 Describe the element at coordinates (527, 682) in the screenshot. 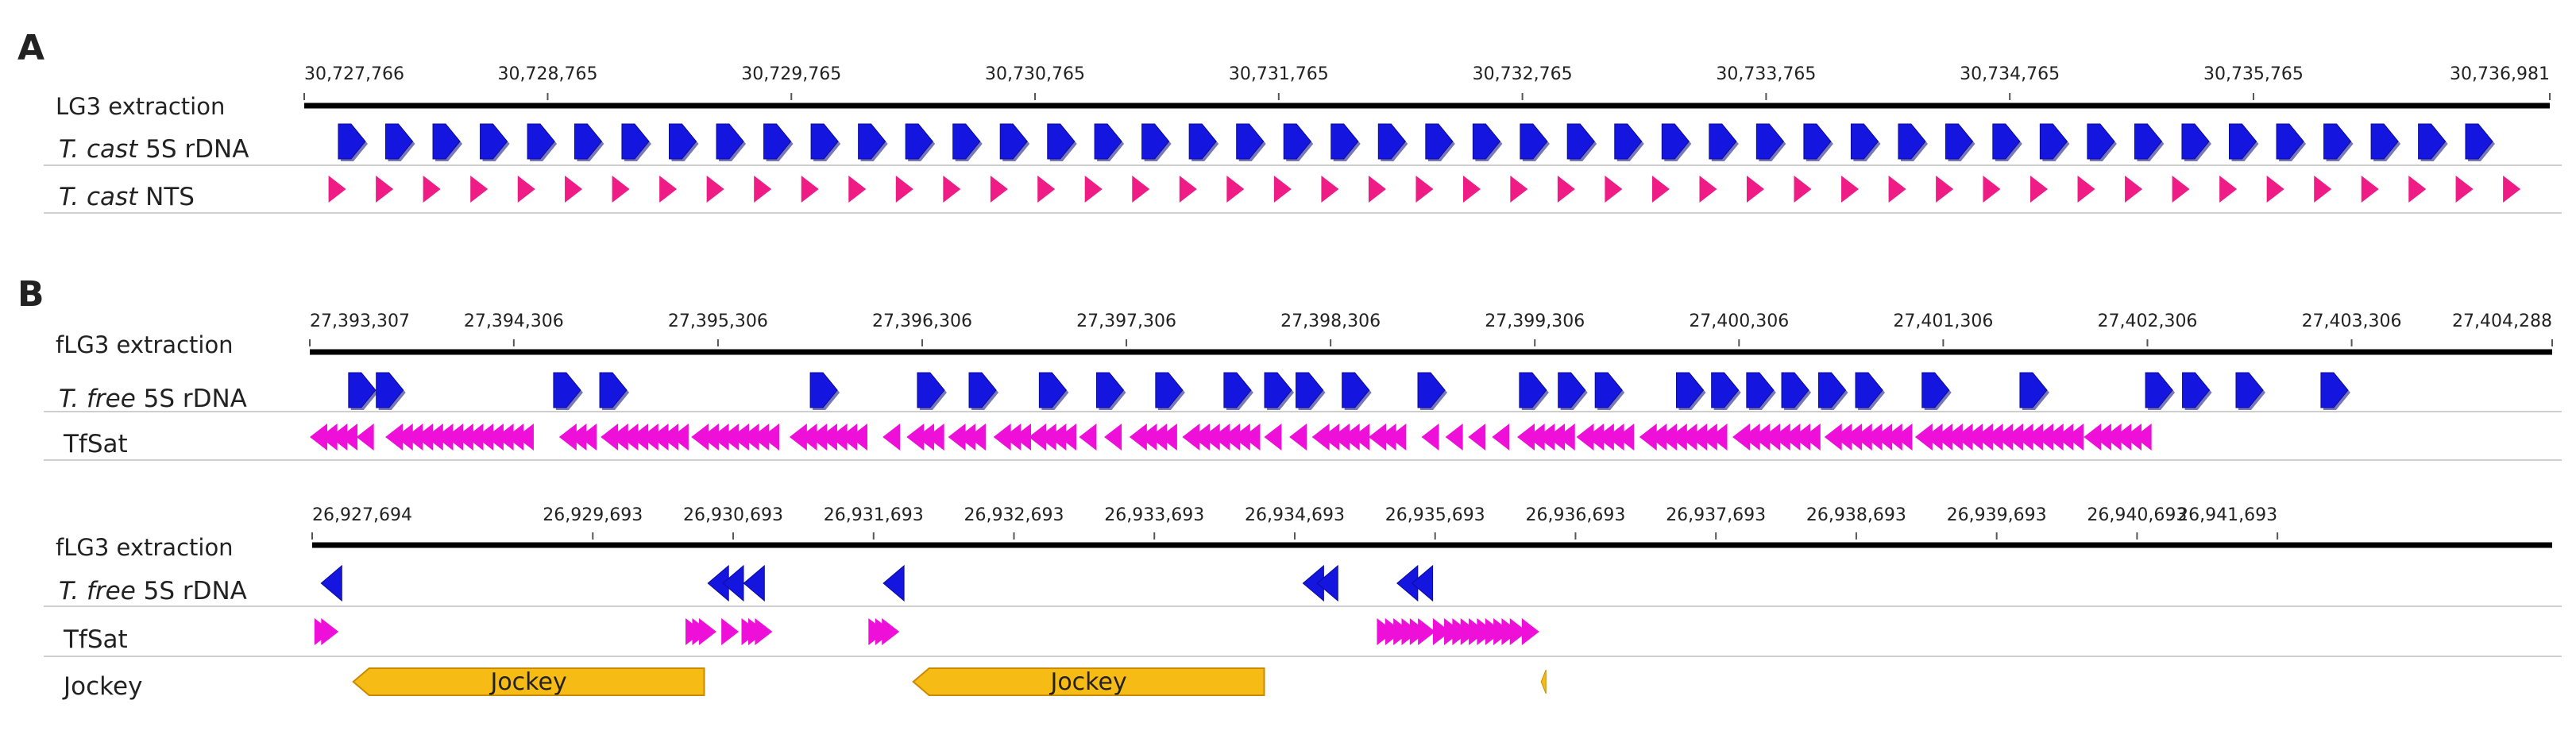

I see `jockey-label: Jockey` at that location.